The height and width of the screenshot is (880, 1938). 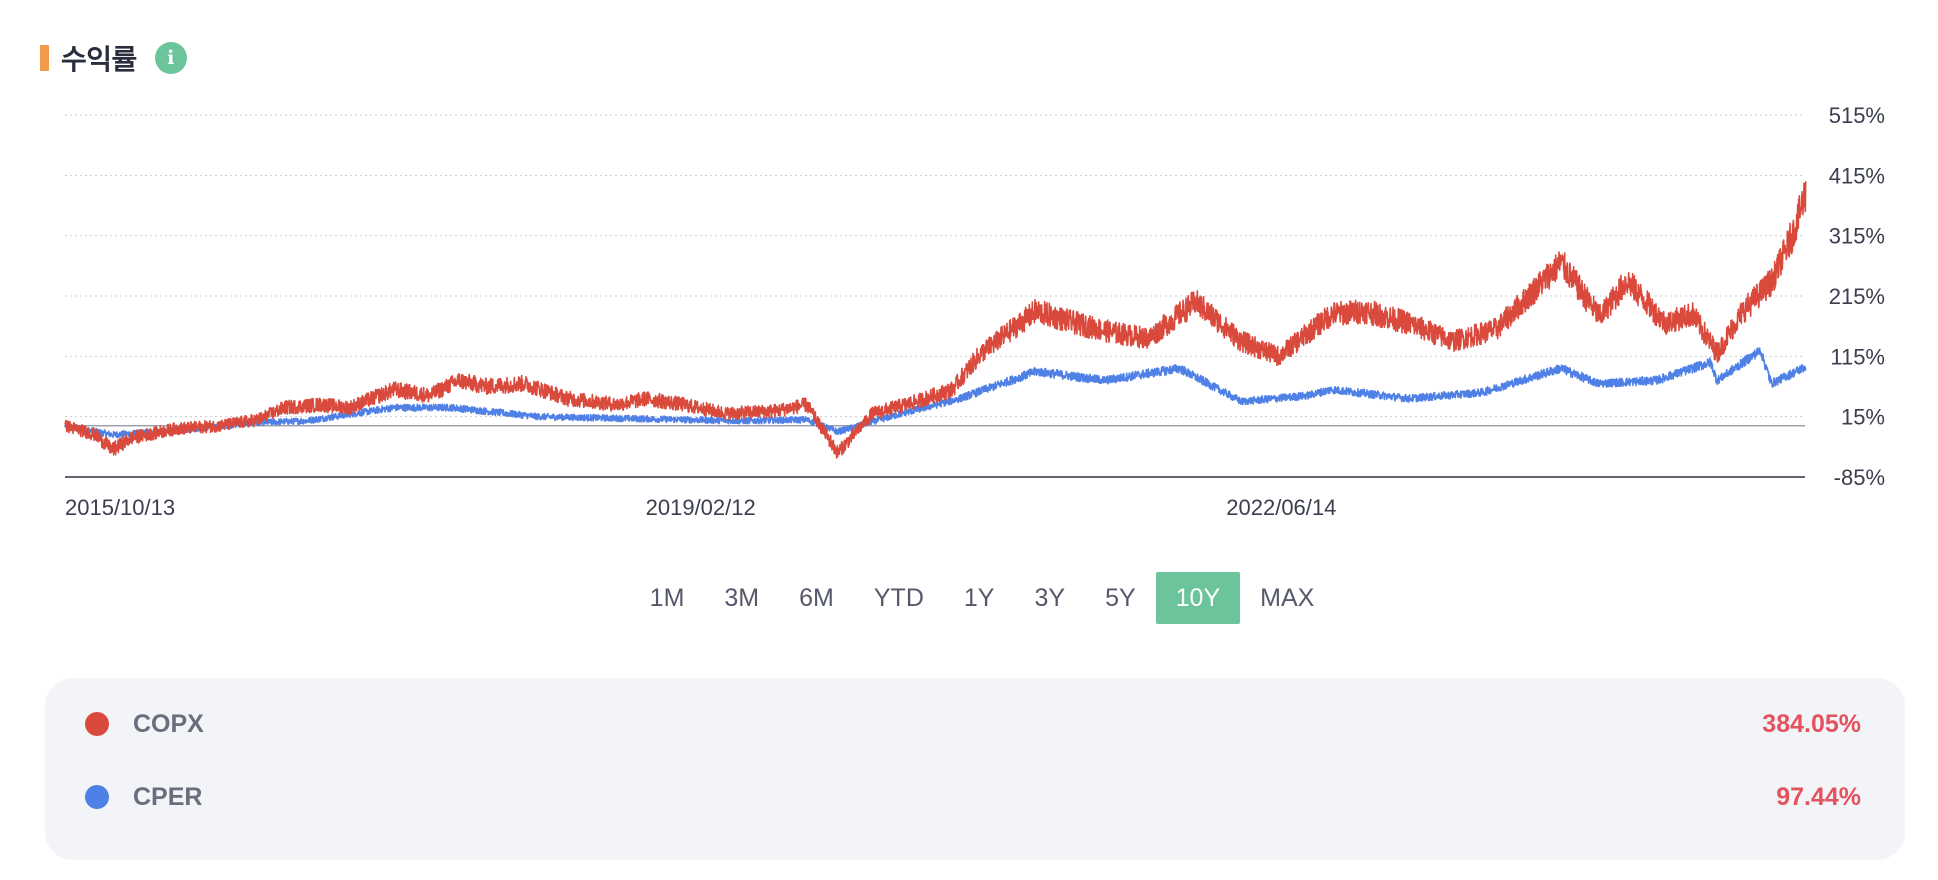 I want to click on legend-ticker-cper: CPER, so click(x=168, y=796).